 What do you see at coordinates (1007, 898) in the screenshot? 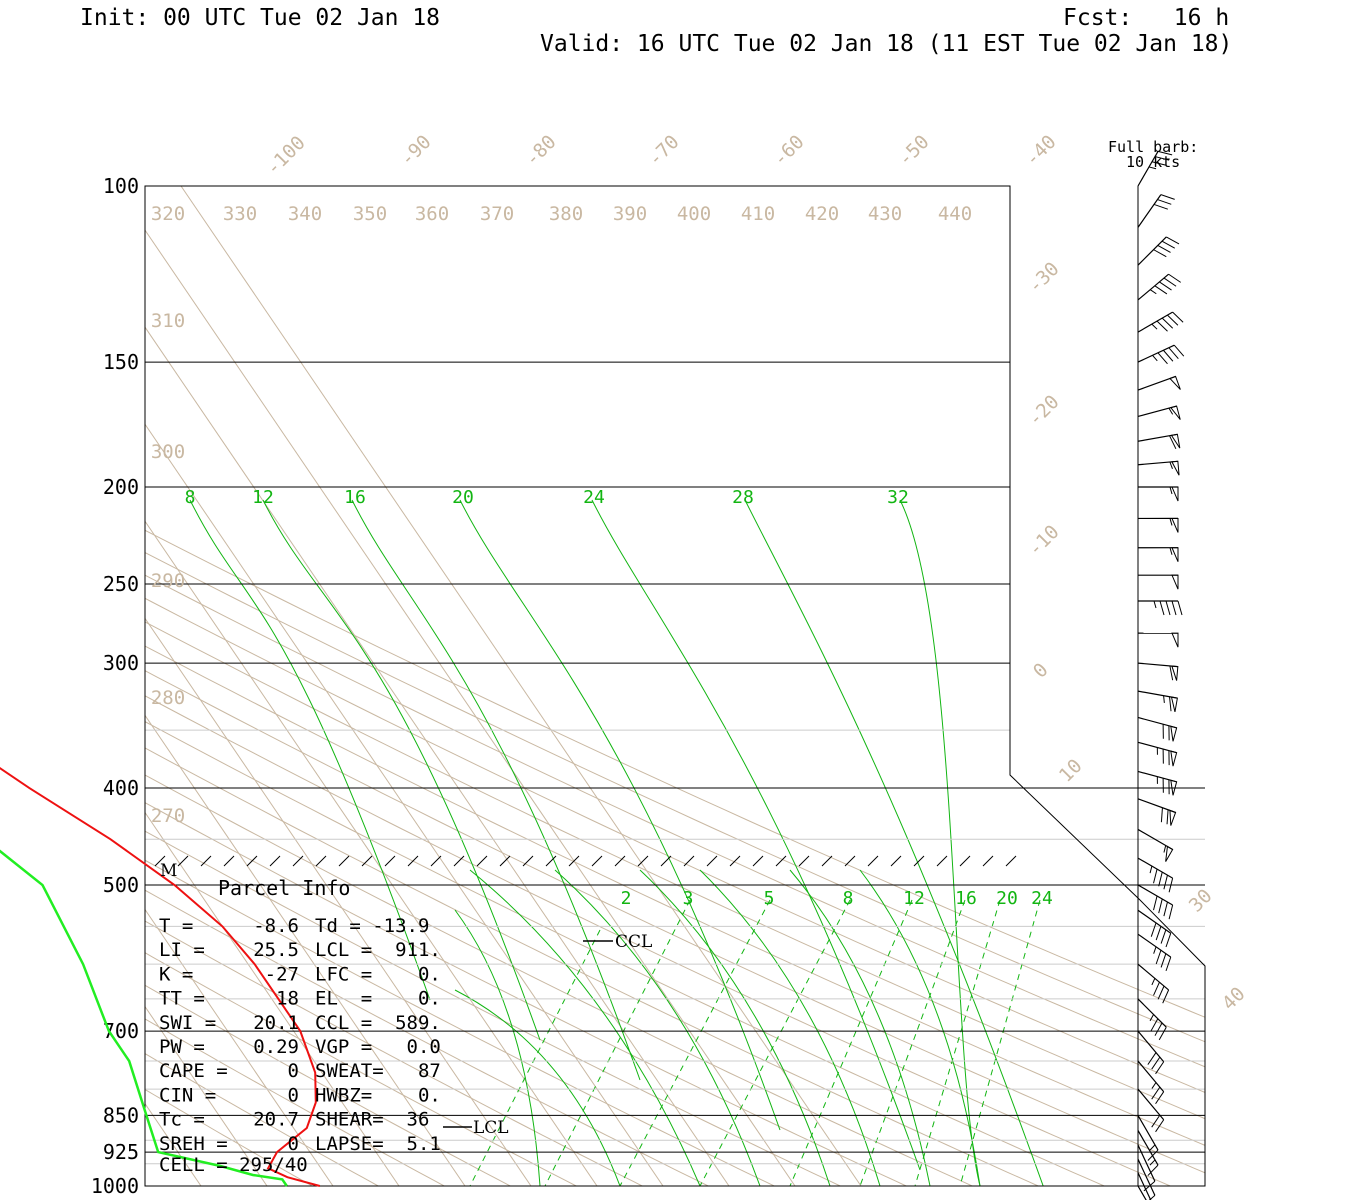
I see `mixing-ratio-label: 20` at bounding box center [1007, 898].